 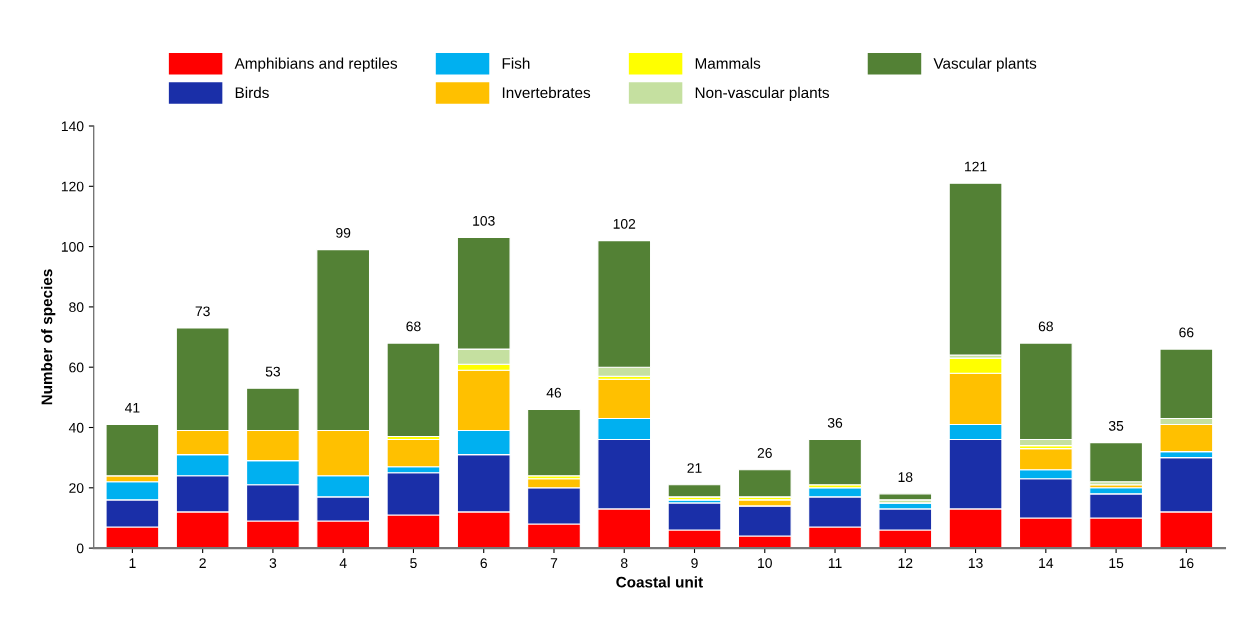 I want to click on x-tick-label: 3, so click(x=273, y=563).